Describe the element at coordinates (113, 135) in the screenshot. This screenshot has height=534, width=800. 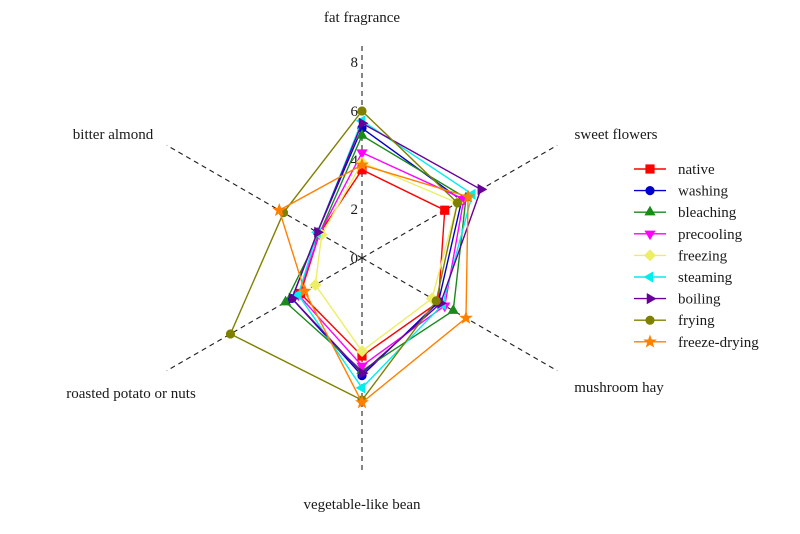
I see `axis-label: bitter almond` at that location.